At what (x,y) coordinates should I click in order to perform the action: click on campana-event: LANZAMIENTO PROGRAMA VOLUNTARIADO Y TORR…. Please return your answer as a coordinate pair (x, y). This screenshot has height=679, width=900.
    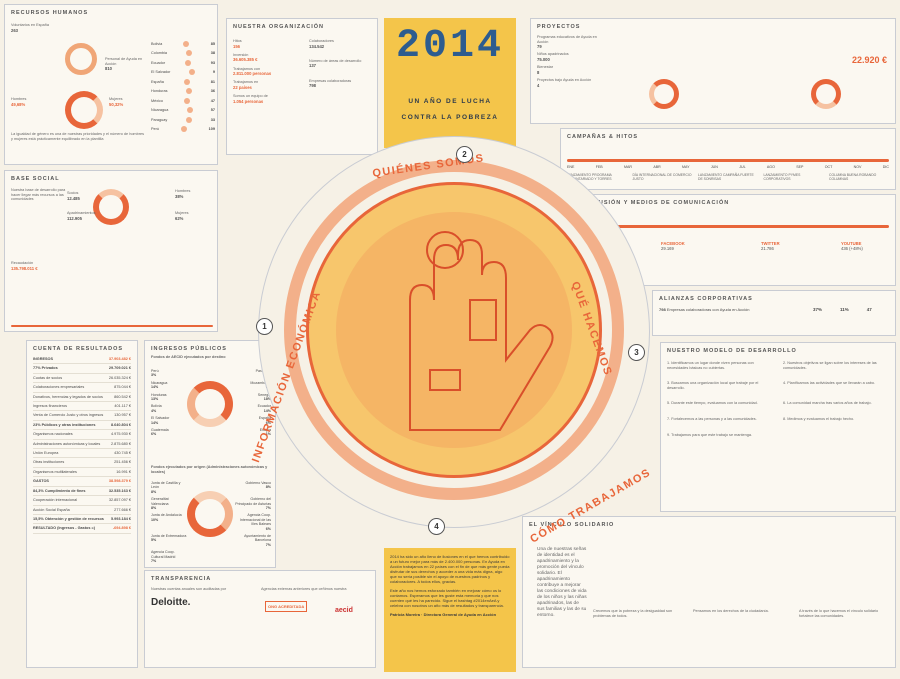
    Looking at the image, I should click on (589, 177).